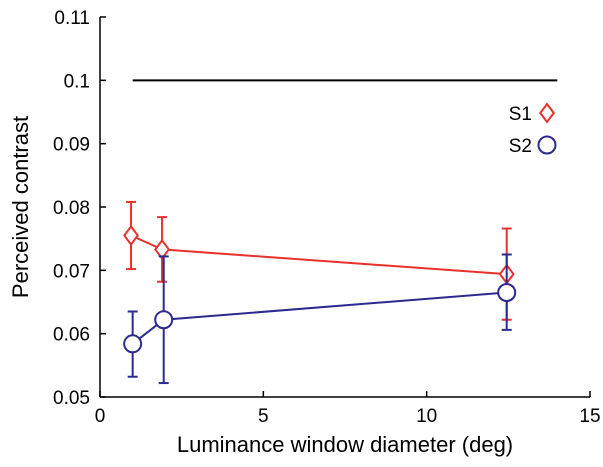 The image size is (603, 467). Describe the element at coordinates (533, 129) in the screenshot. I see `legend: S1 S2` at that location.